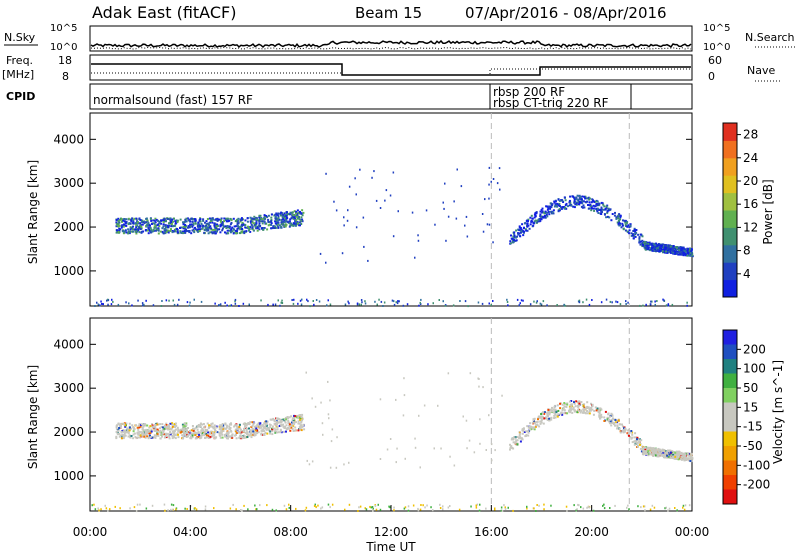  What do you see at coordinates (750, 204) in the screenshot?
I see `power-colorbar-tick-label: 16` at bounding box center [750, 204].